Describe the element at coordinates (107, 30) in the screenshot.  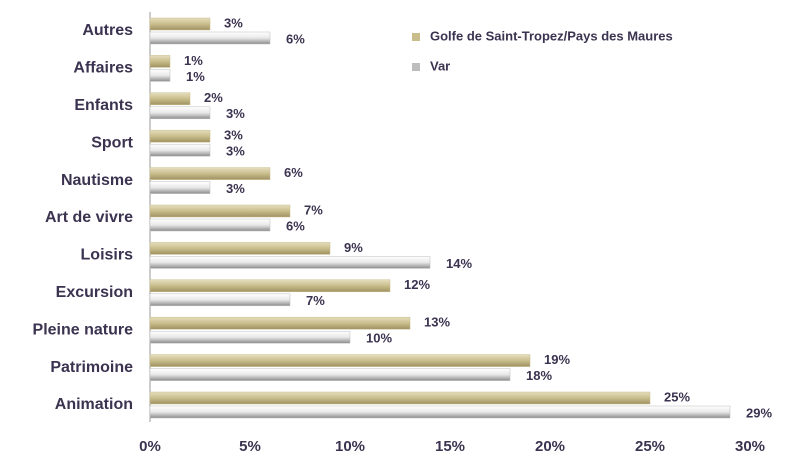
I see `category-label: Autres` at that location.